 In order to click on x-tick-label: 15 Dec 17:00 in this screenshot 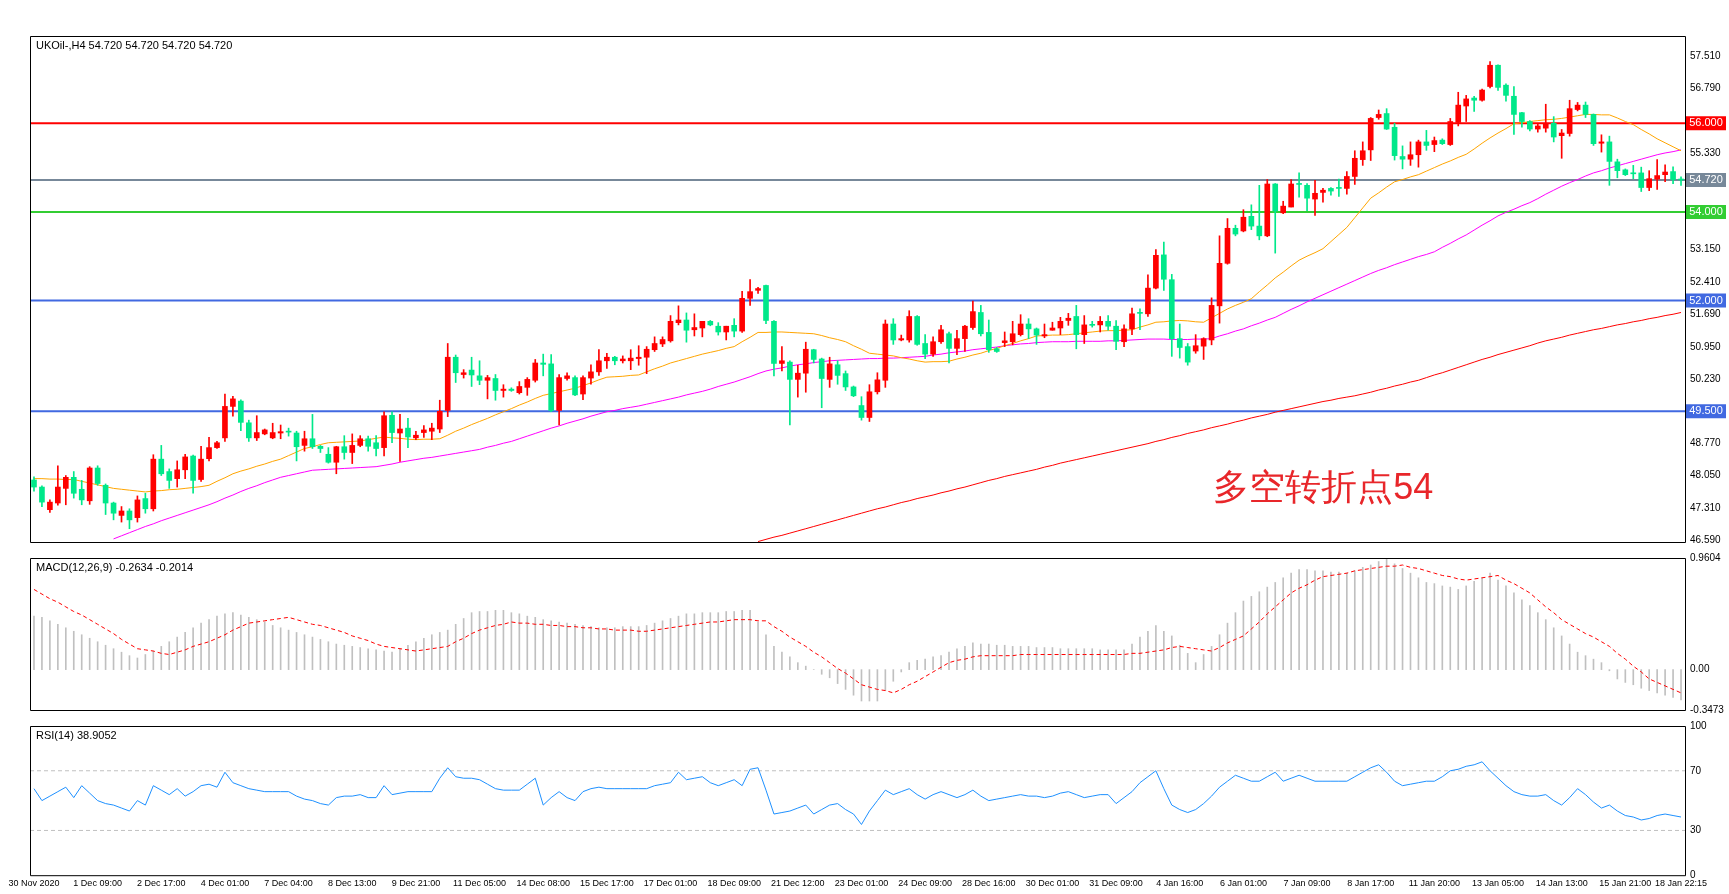, I will do `click(607, 883)`.